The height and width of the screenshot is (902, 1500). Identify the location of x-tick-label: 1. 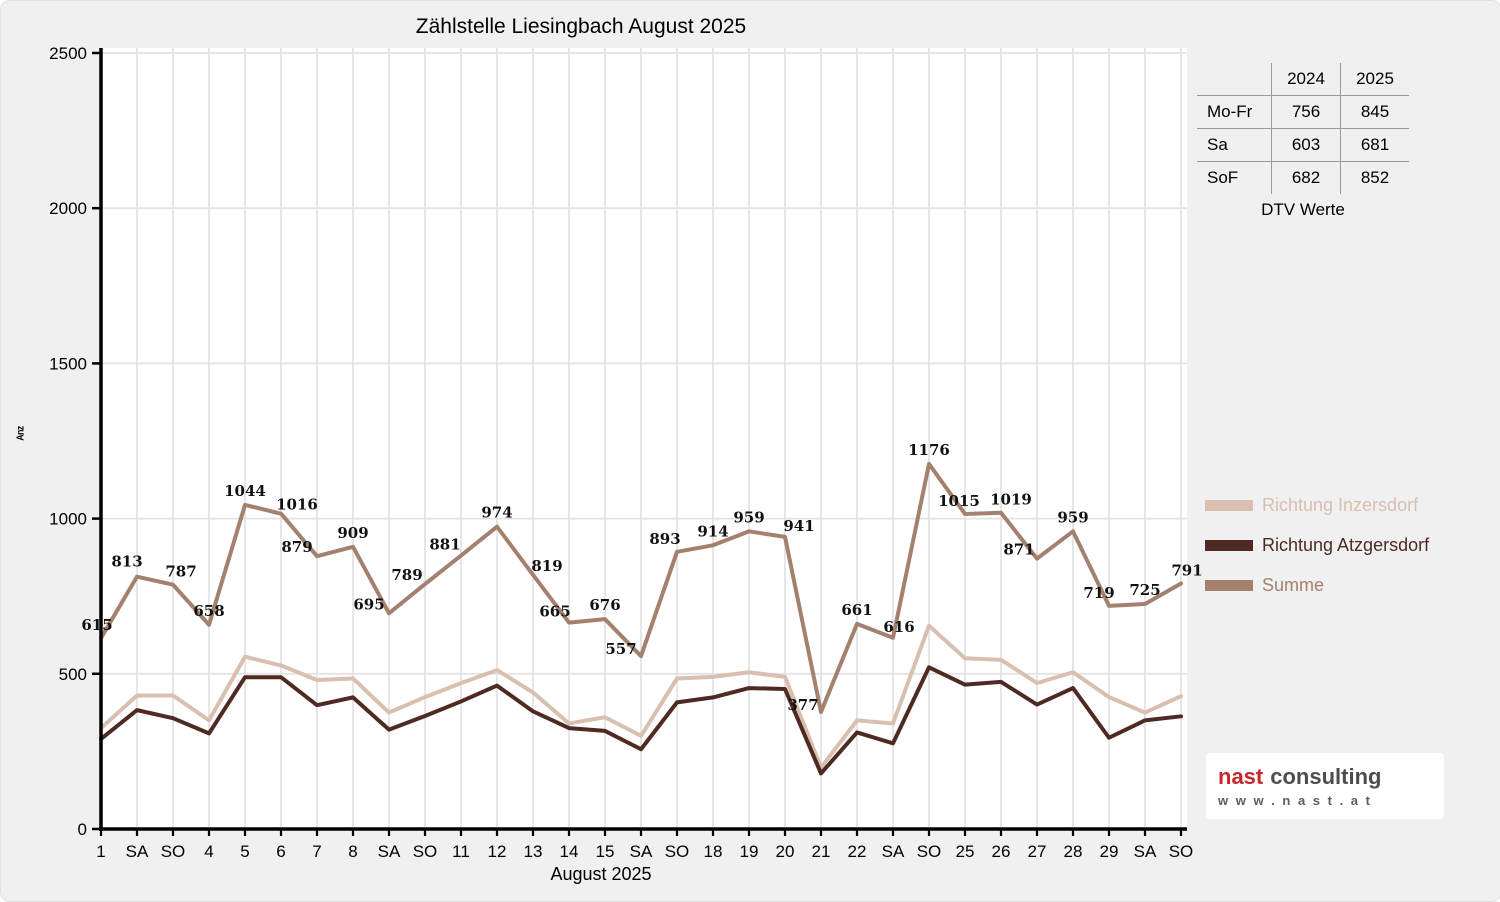
(100, 851).